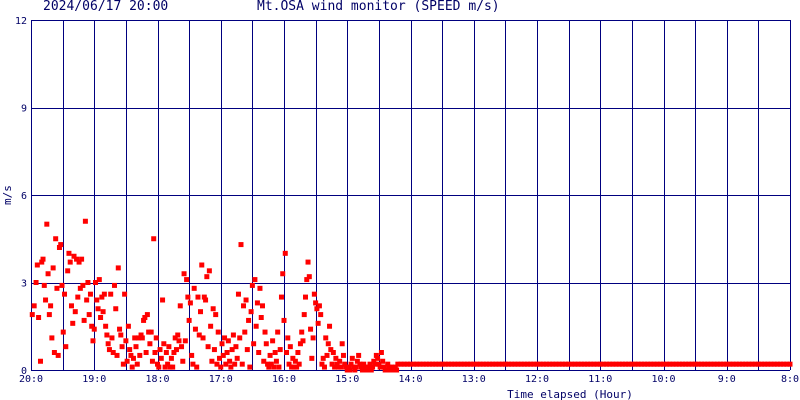  I want to click on x-tick-label: 20:0, so click(31, 379).